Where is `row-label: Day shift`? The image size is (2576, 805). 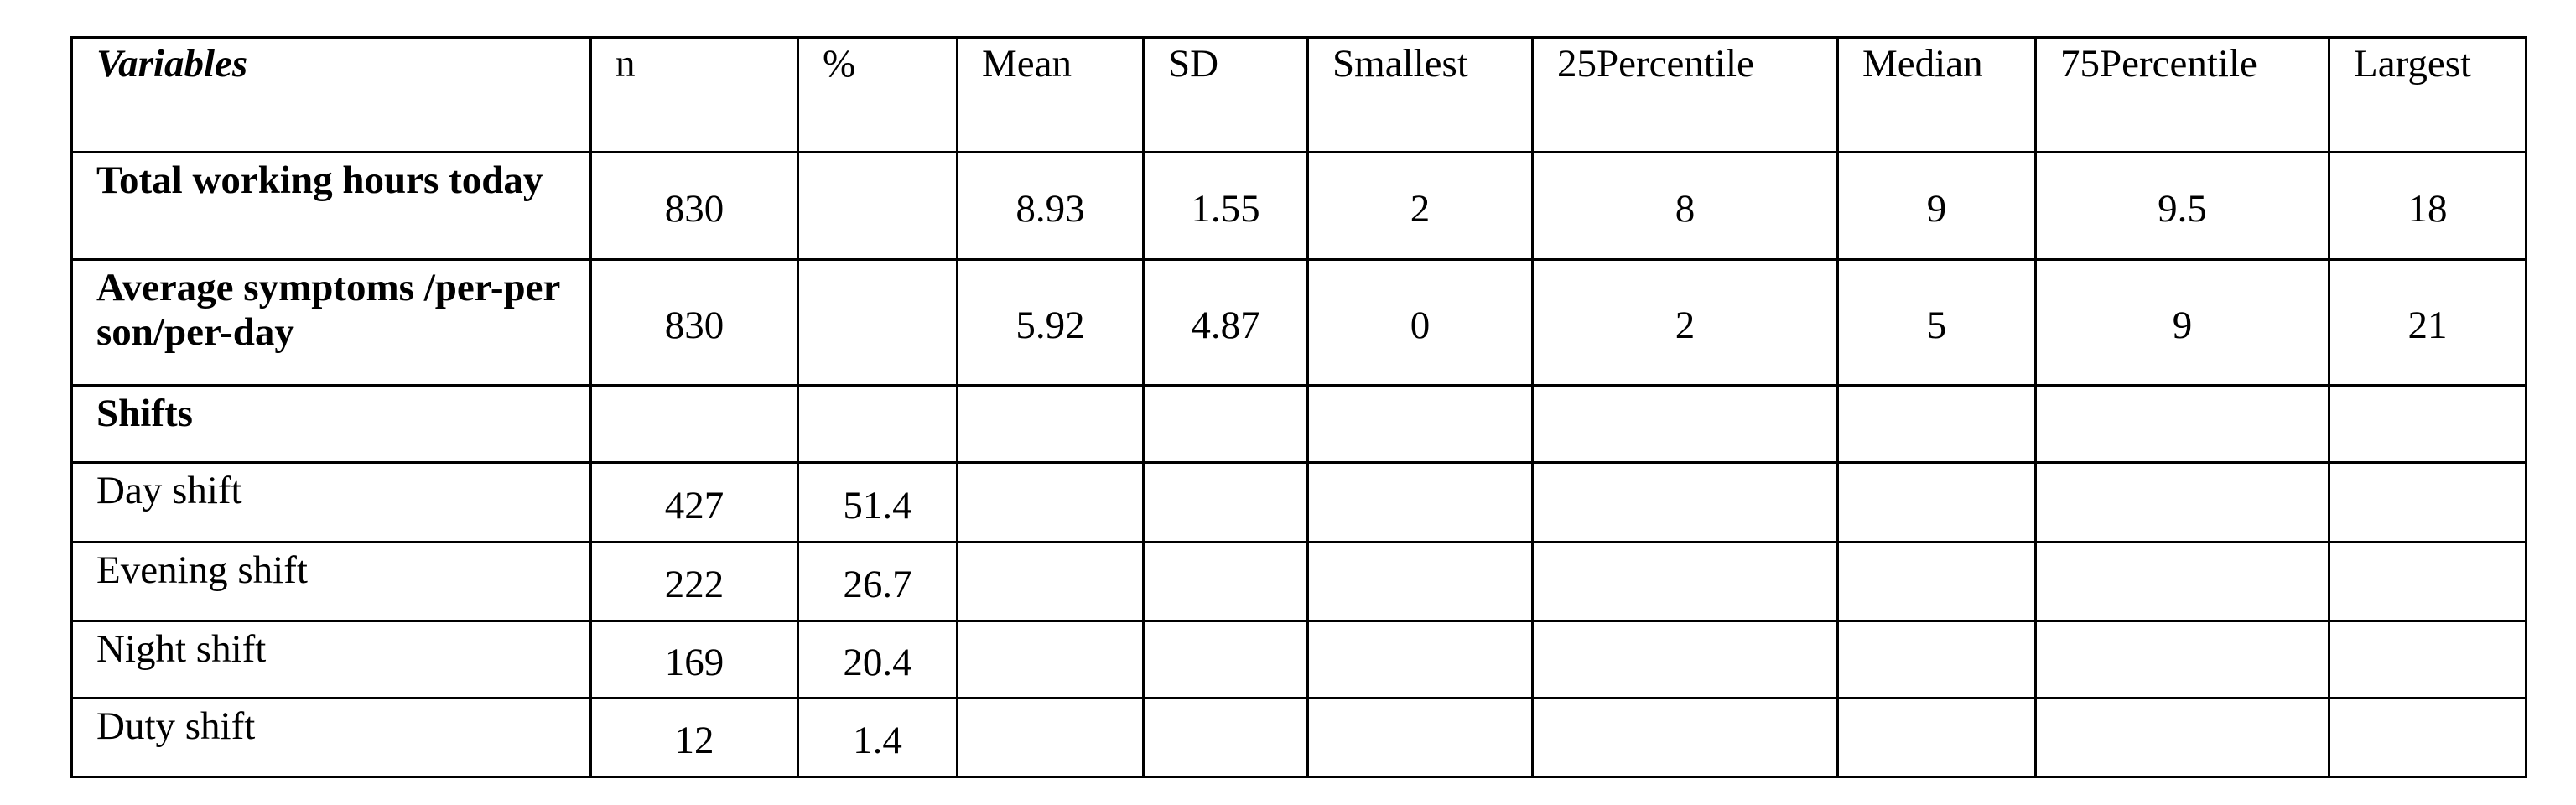
row-label: Day shift is located at coordinates (331, 502).